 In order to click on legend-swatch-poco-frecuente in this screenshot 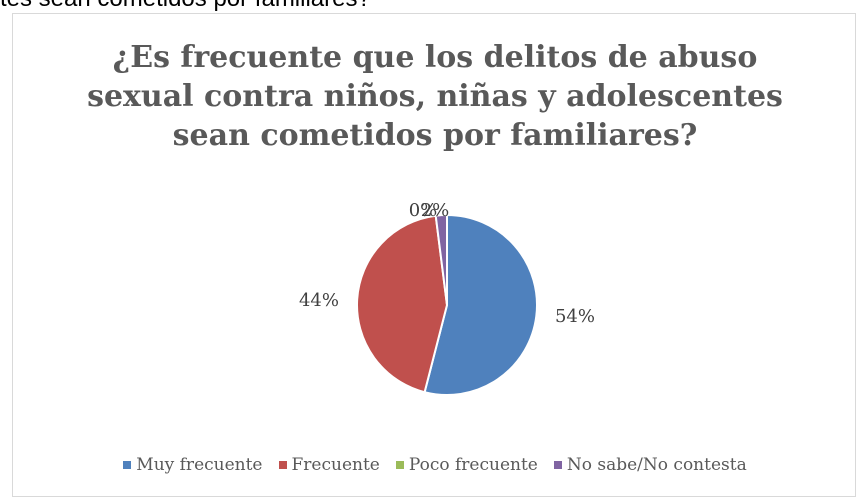, I will do `click(399, 465)`.